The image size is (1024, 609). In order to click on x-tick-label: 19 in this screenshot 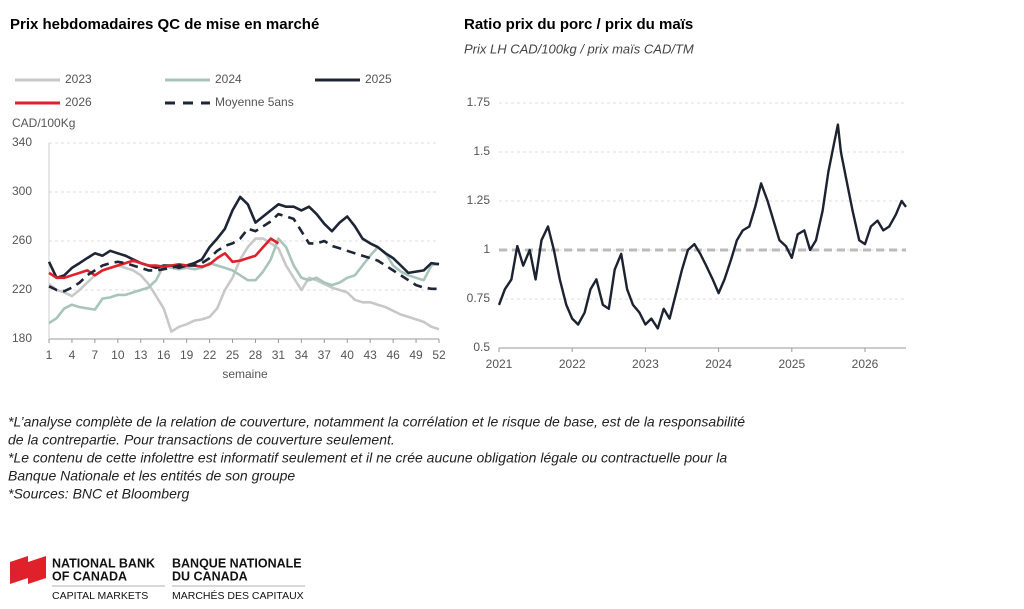, I will do `click(187, 355)`.